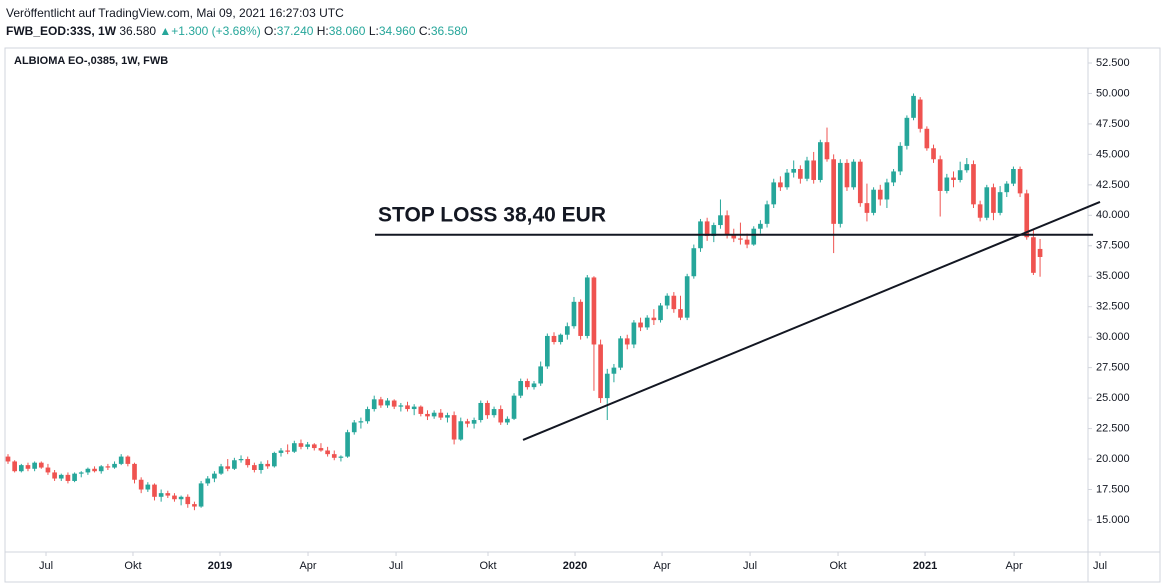 This screenshot has width=1166, height=587. Describe the element at coordinates (61, 31) in the screenshot. I see `symbol: FWB_EOD:33S, 1W` at that location.